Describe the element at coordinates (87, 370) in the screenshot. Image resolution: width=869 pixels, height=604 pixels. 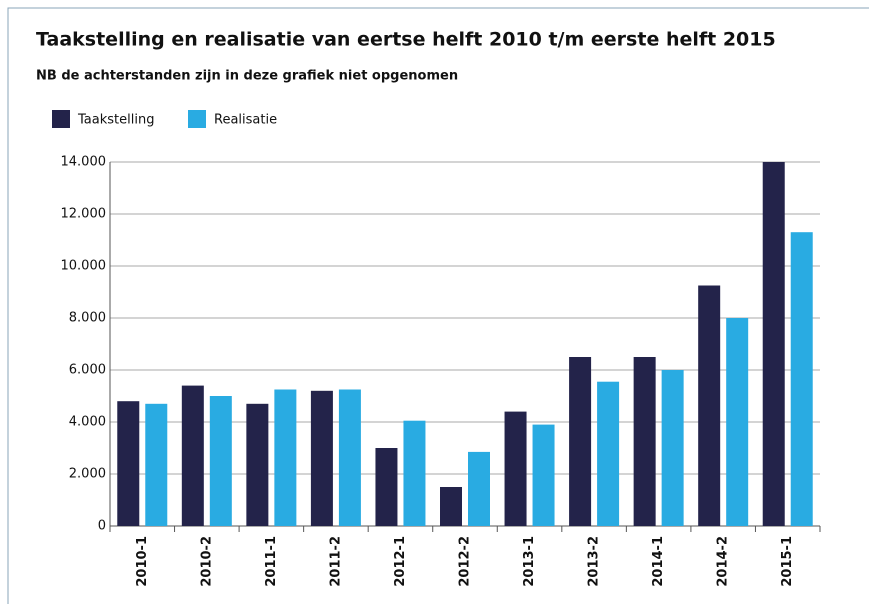
I see `y-tick-label: 6.000` at that location.